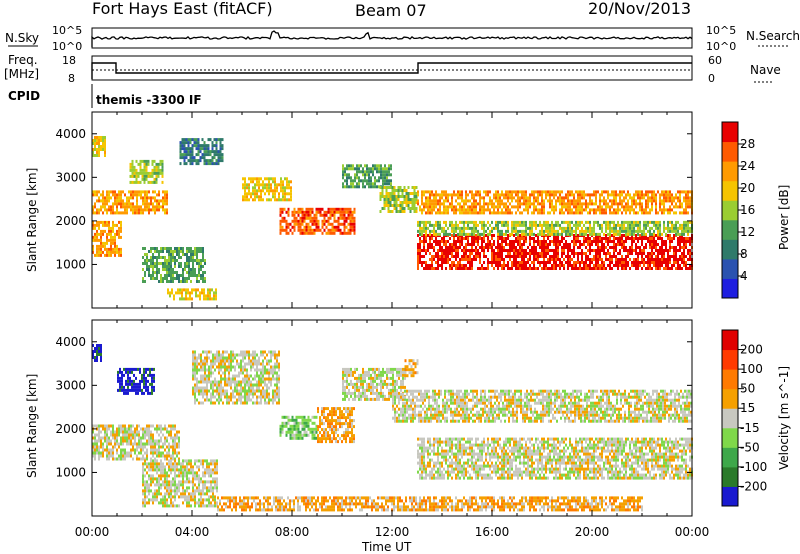  I want to click on freq-tick-low: 8, so click(71, 78).